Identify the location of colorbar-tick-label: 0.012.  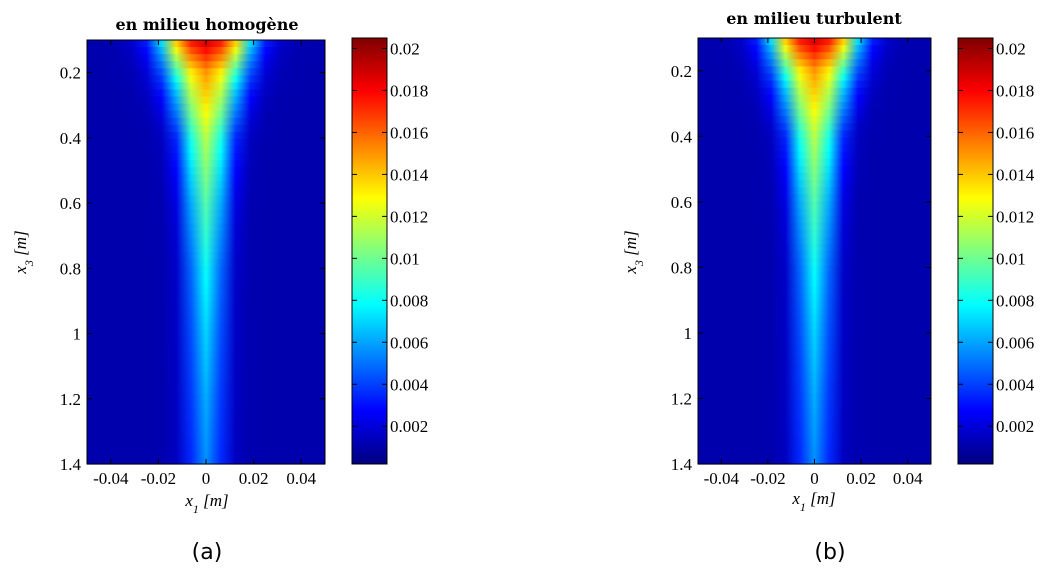
(409, 216).